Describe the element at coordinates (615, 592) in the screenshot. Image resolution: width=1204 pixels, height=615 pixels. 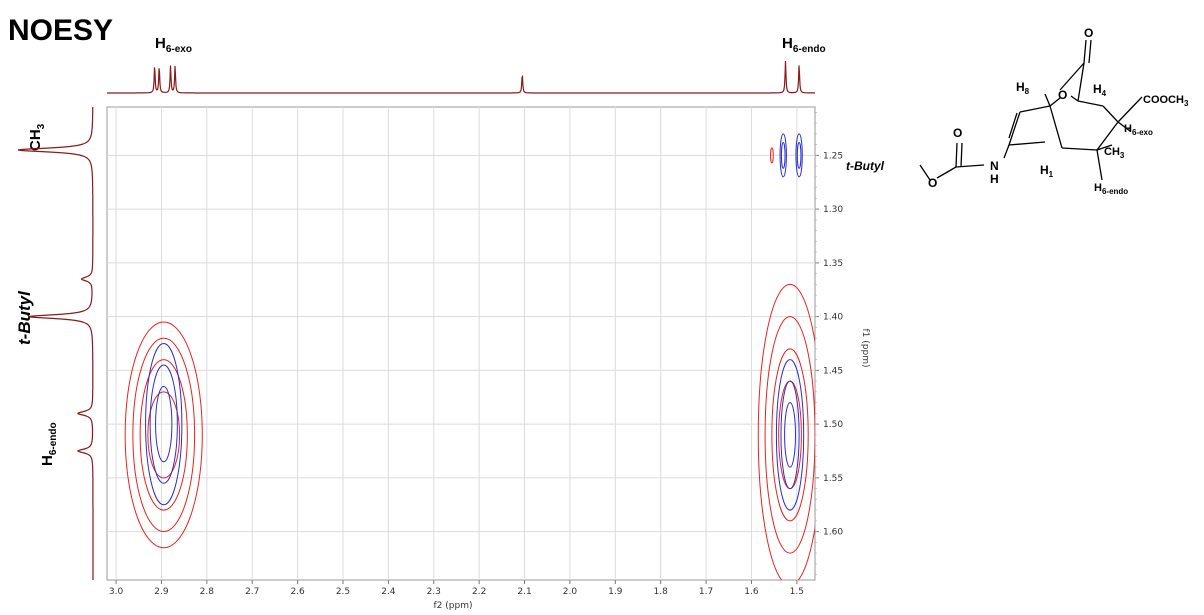
I see `x-tick-label: 1.9` at that location.